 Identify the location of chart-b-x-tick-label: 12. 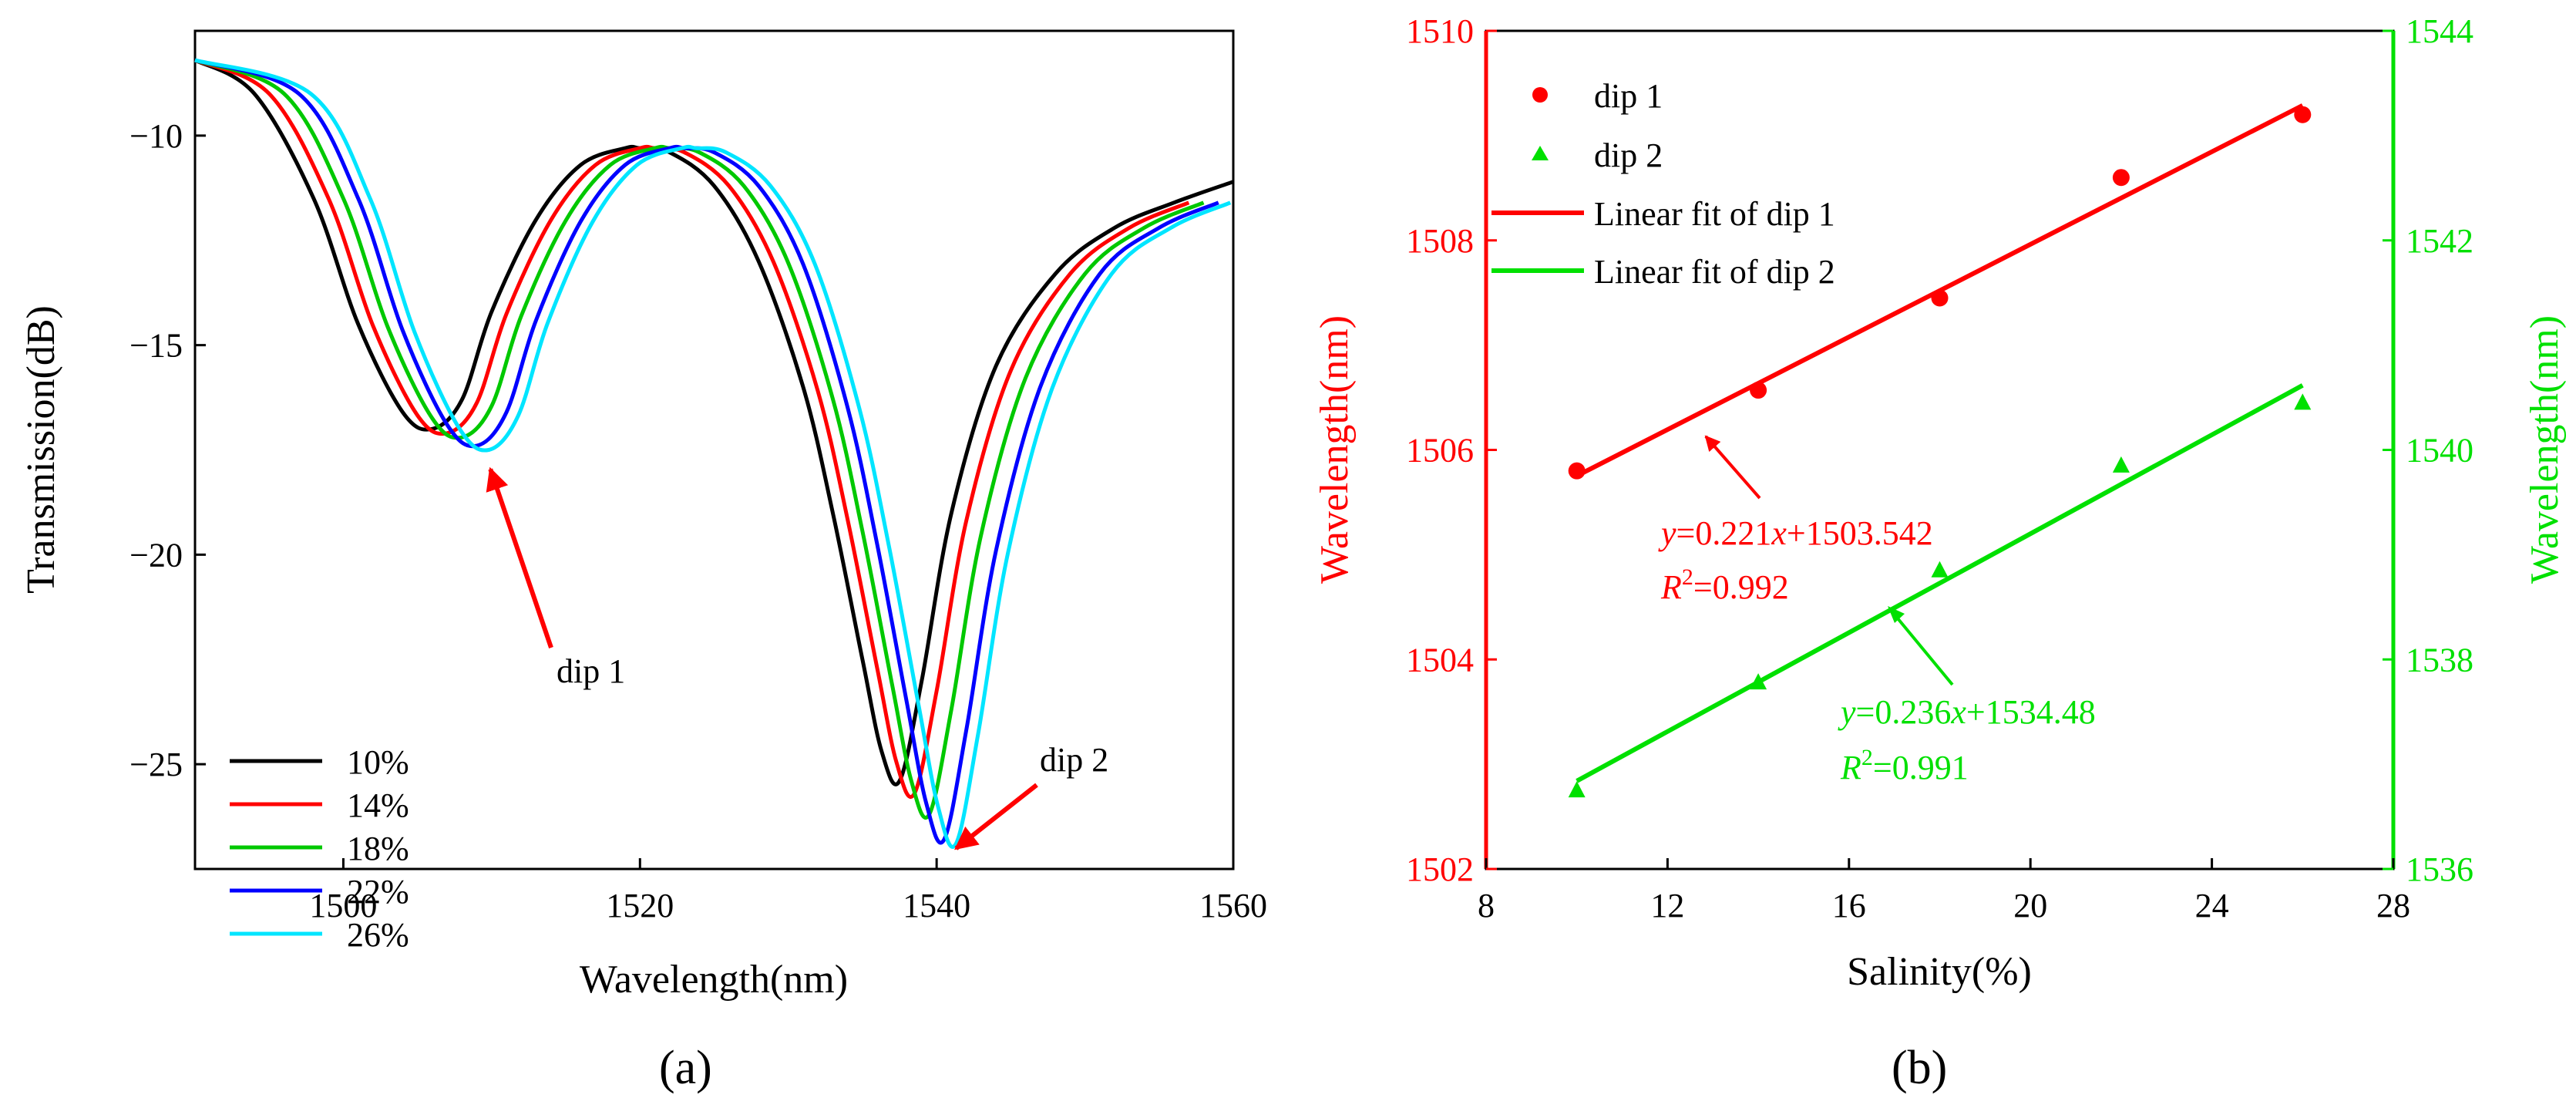
(1667, 905).